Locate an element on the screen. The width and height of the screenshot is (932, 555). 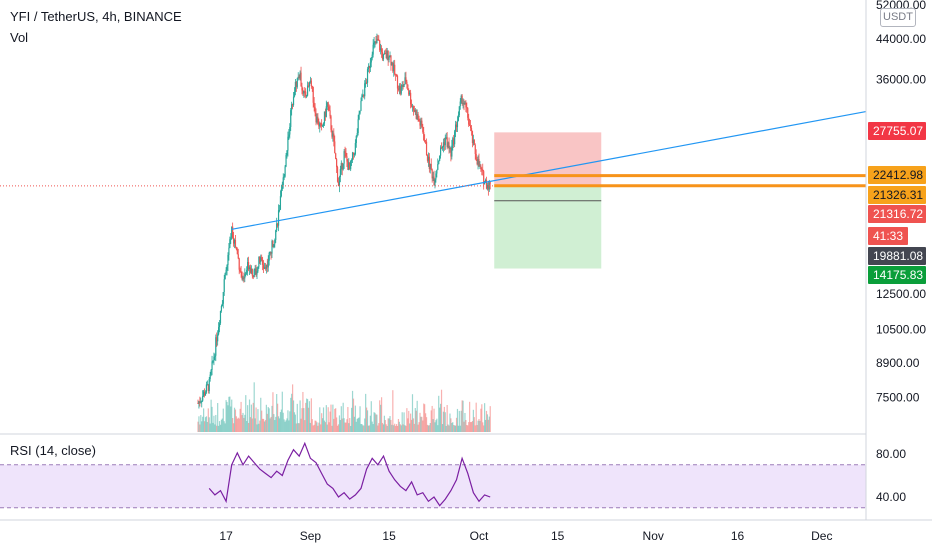
rsi-legend: RSI (14, close) is located at coordinates (53, 450).